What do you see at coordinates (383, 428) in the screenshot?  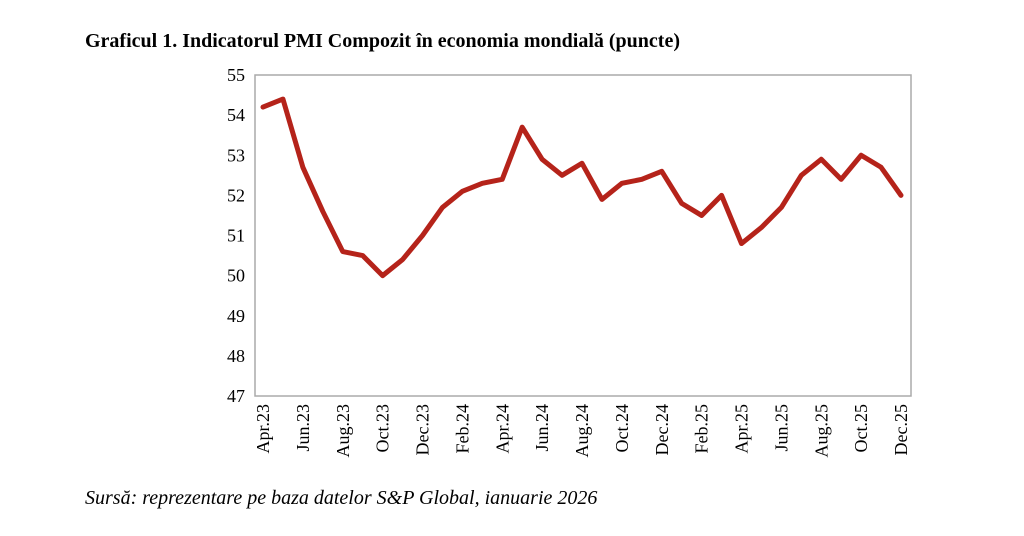 I see `x-tick-label: Oct.23` at bounding box center [383, 428].